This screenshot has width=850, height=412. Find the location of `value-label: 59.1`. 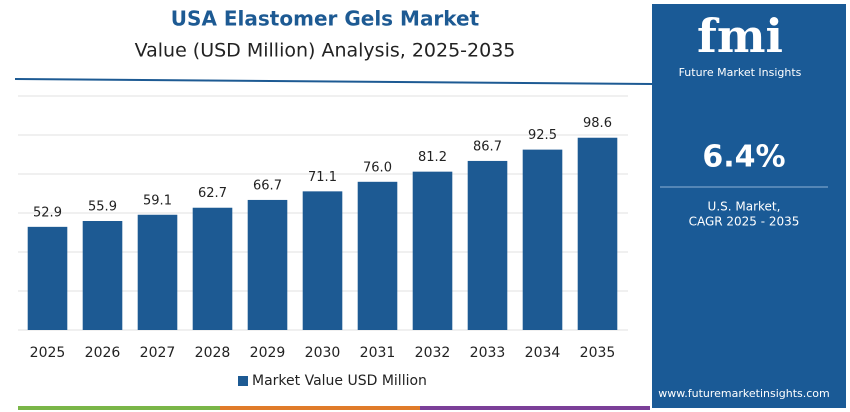

value-label: 59.1 is located at coordinates (157, 200).